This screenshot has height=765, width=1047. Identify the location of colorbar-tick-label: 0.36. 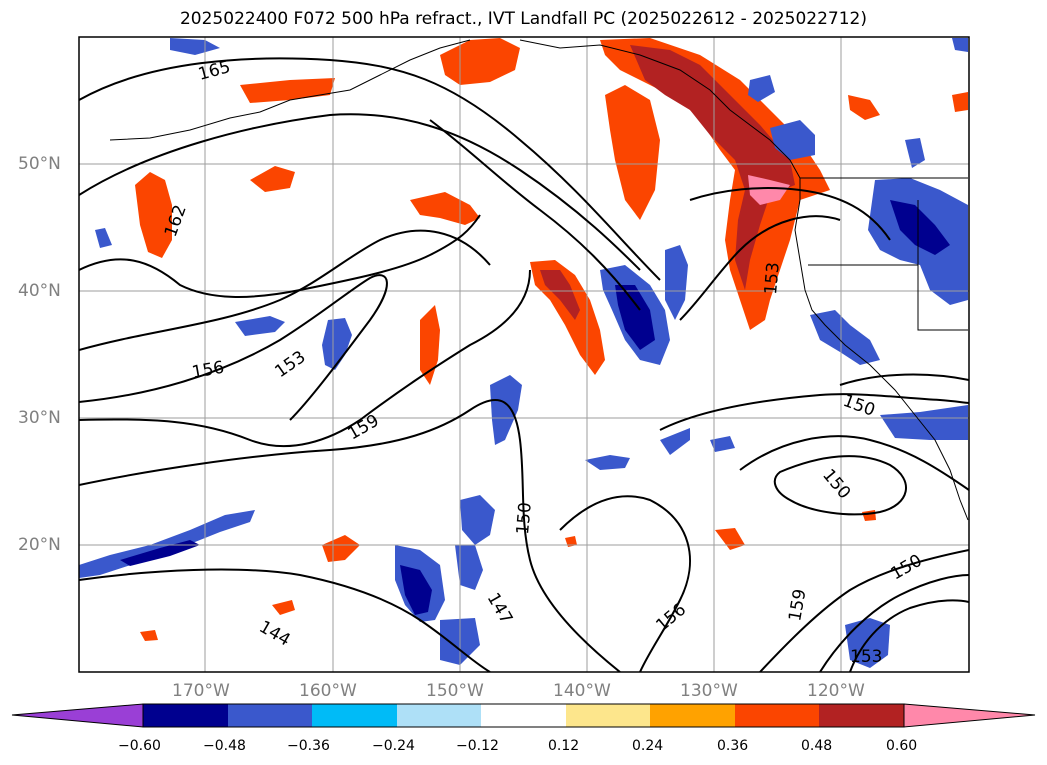
(733, 746).